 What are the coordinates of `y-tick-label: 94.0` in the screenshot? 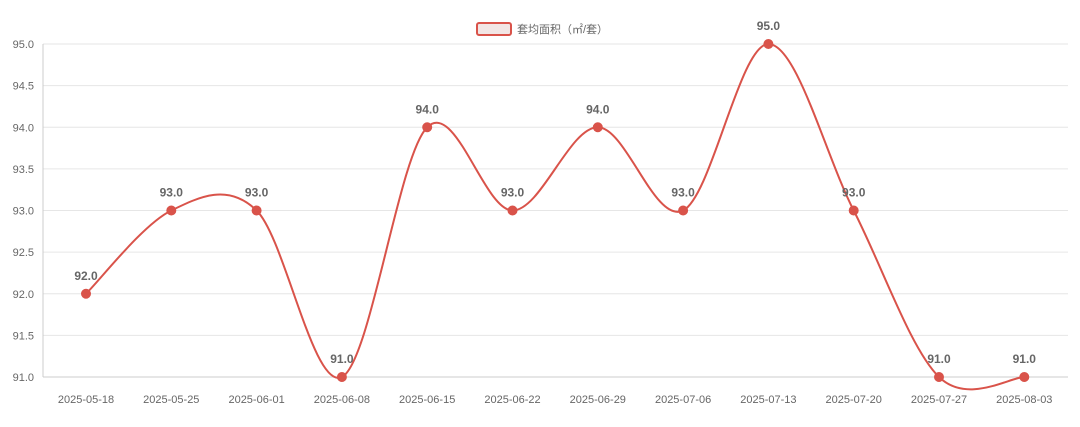 It's located at (23, 128).